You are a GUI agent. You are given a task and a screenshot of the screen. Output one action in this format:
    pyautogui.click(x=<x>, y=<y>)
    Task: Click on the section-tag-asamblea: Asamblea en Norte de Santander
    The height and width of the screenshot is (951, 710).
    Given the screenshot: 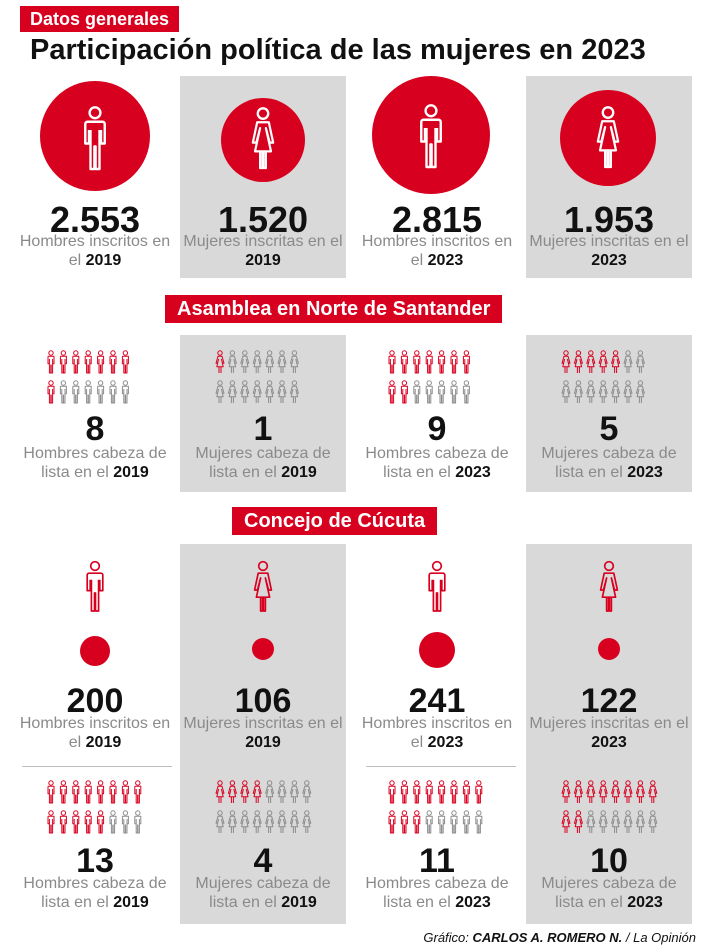 What is the action you would take?
    pyautogui.click(x=334, y=309)
    